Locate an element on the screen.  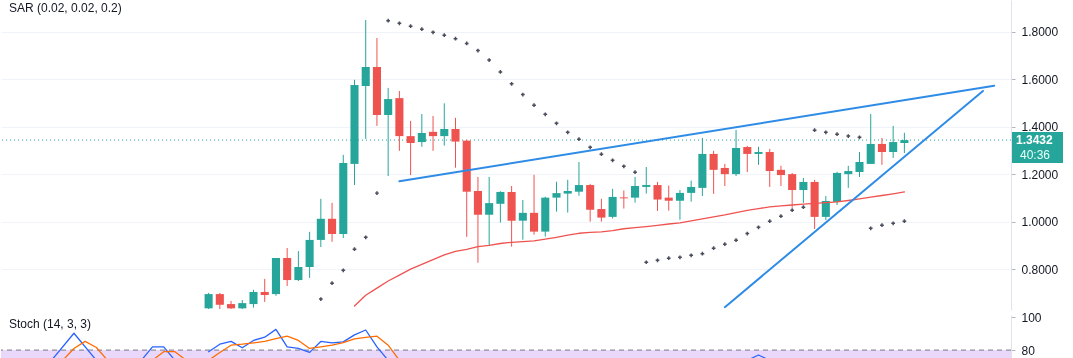
y-tick-label: 1.0000 is located at coordinates (1040, 222).